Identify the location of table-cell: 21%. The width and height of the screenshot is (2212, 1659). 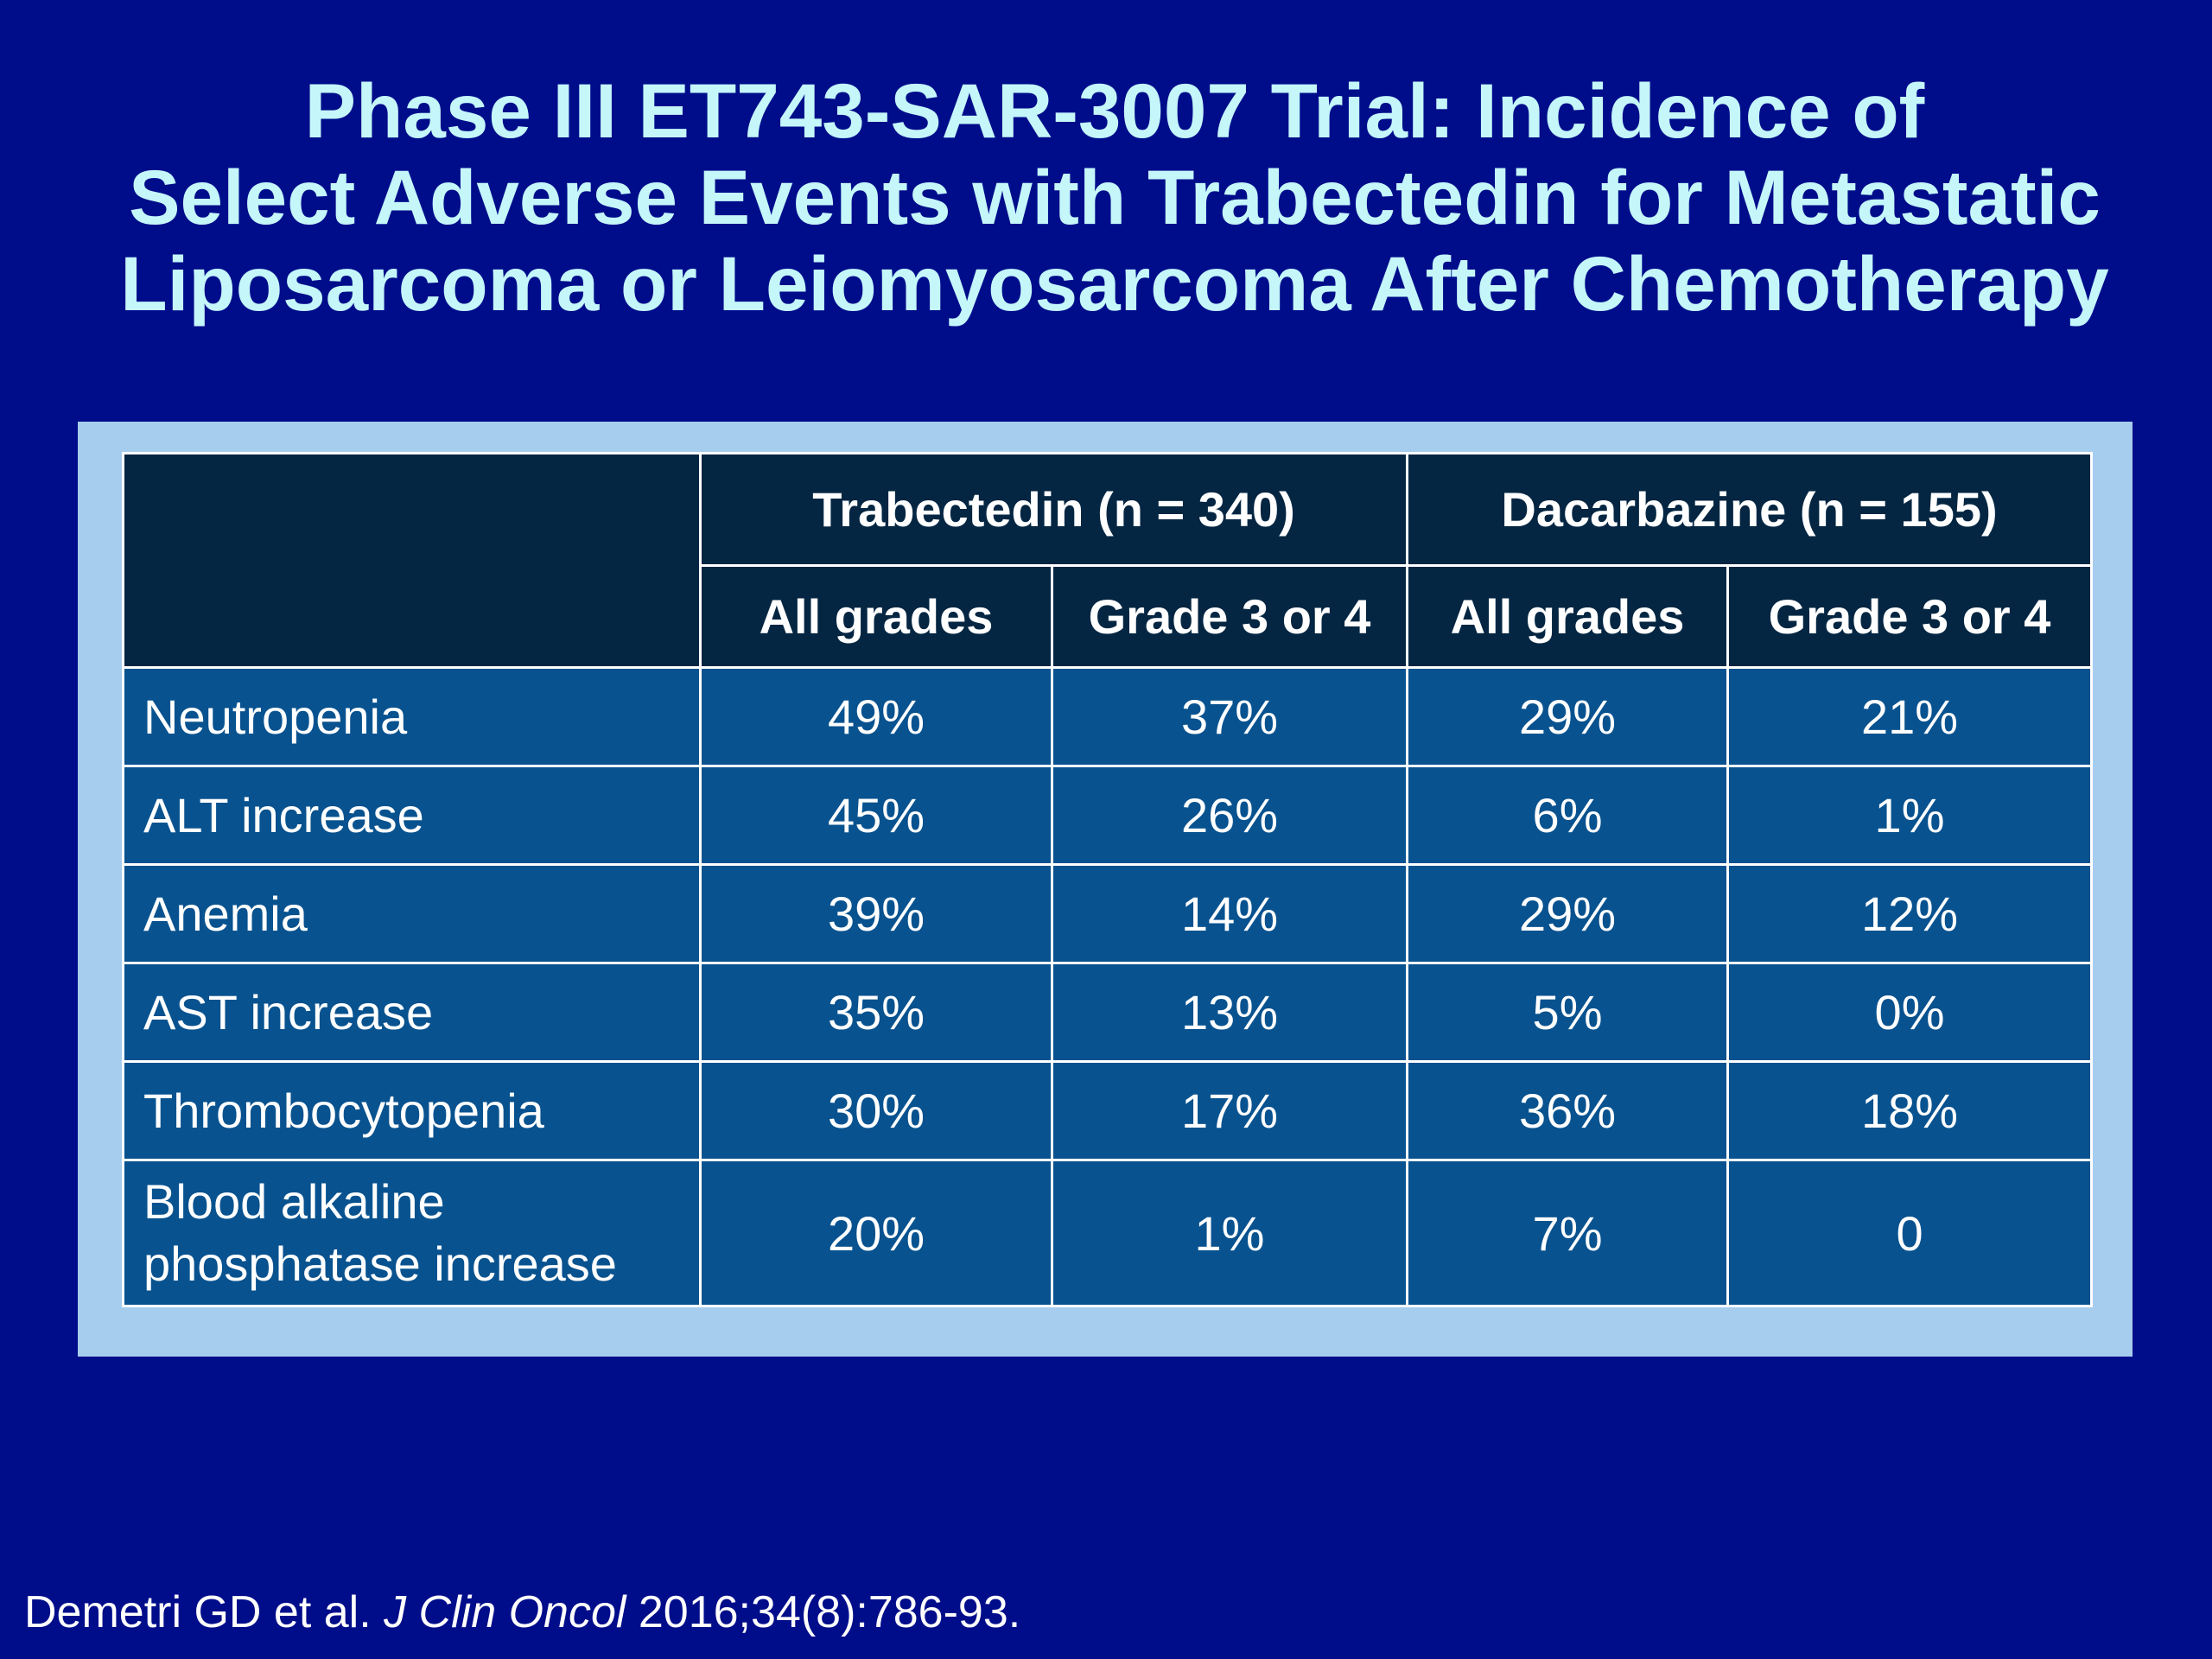
(1910, 716).